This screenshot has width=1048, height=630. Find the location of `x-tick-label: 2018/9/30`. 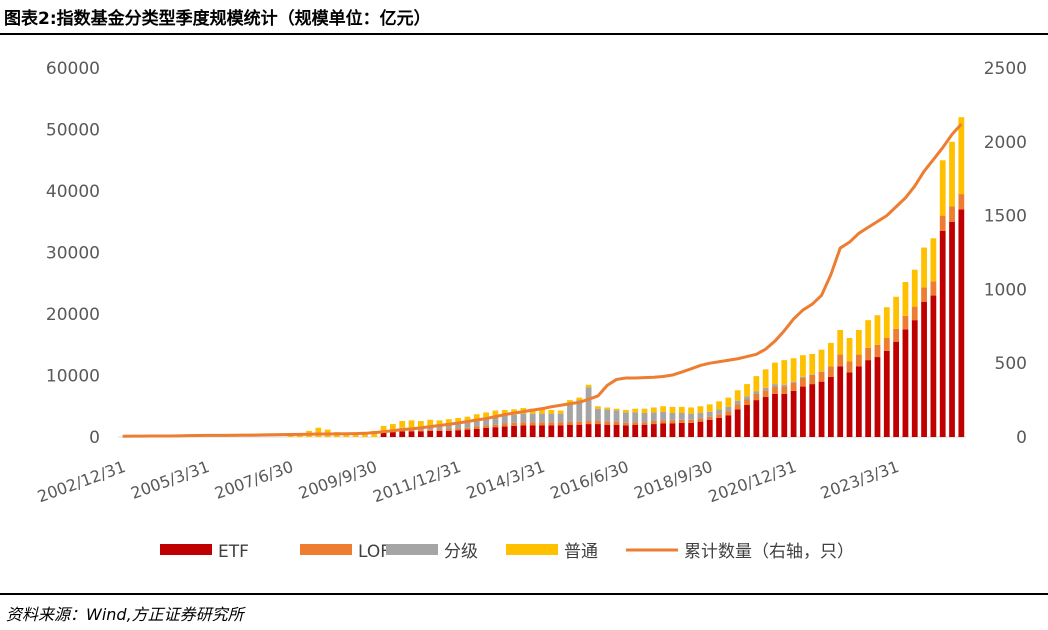

x-tick-label: 2018/9/30 is located at coordinates (674, 480).